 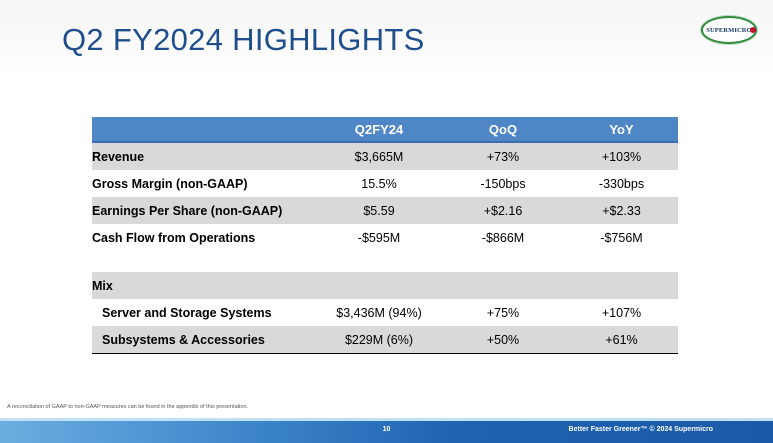 What do you see at coordinates (621, 155) in the screenshot?
I see `cell-yoy: +103%` at bounding box center [621, 155].